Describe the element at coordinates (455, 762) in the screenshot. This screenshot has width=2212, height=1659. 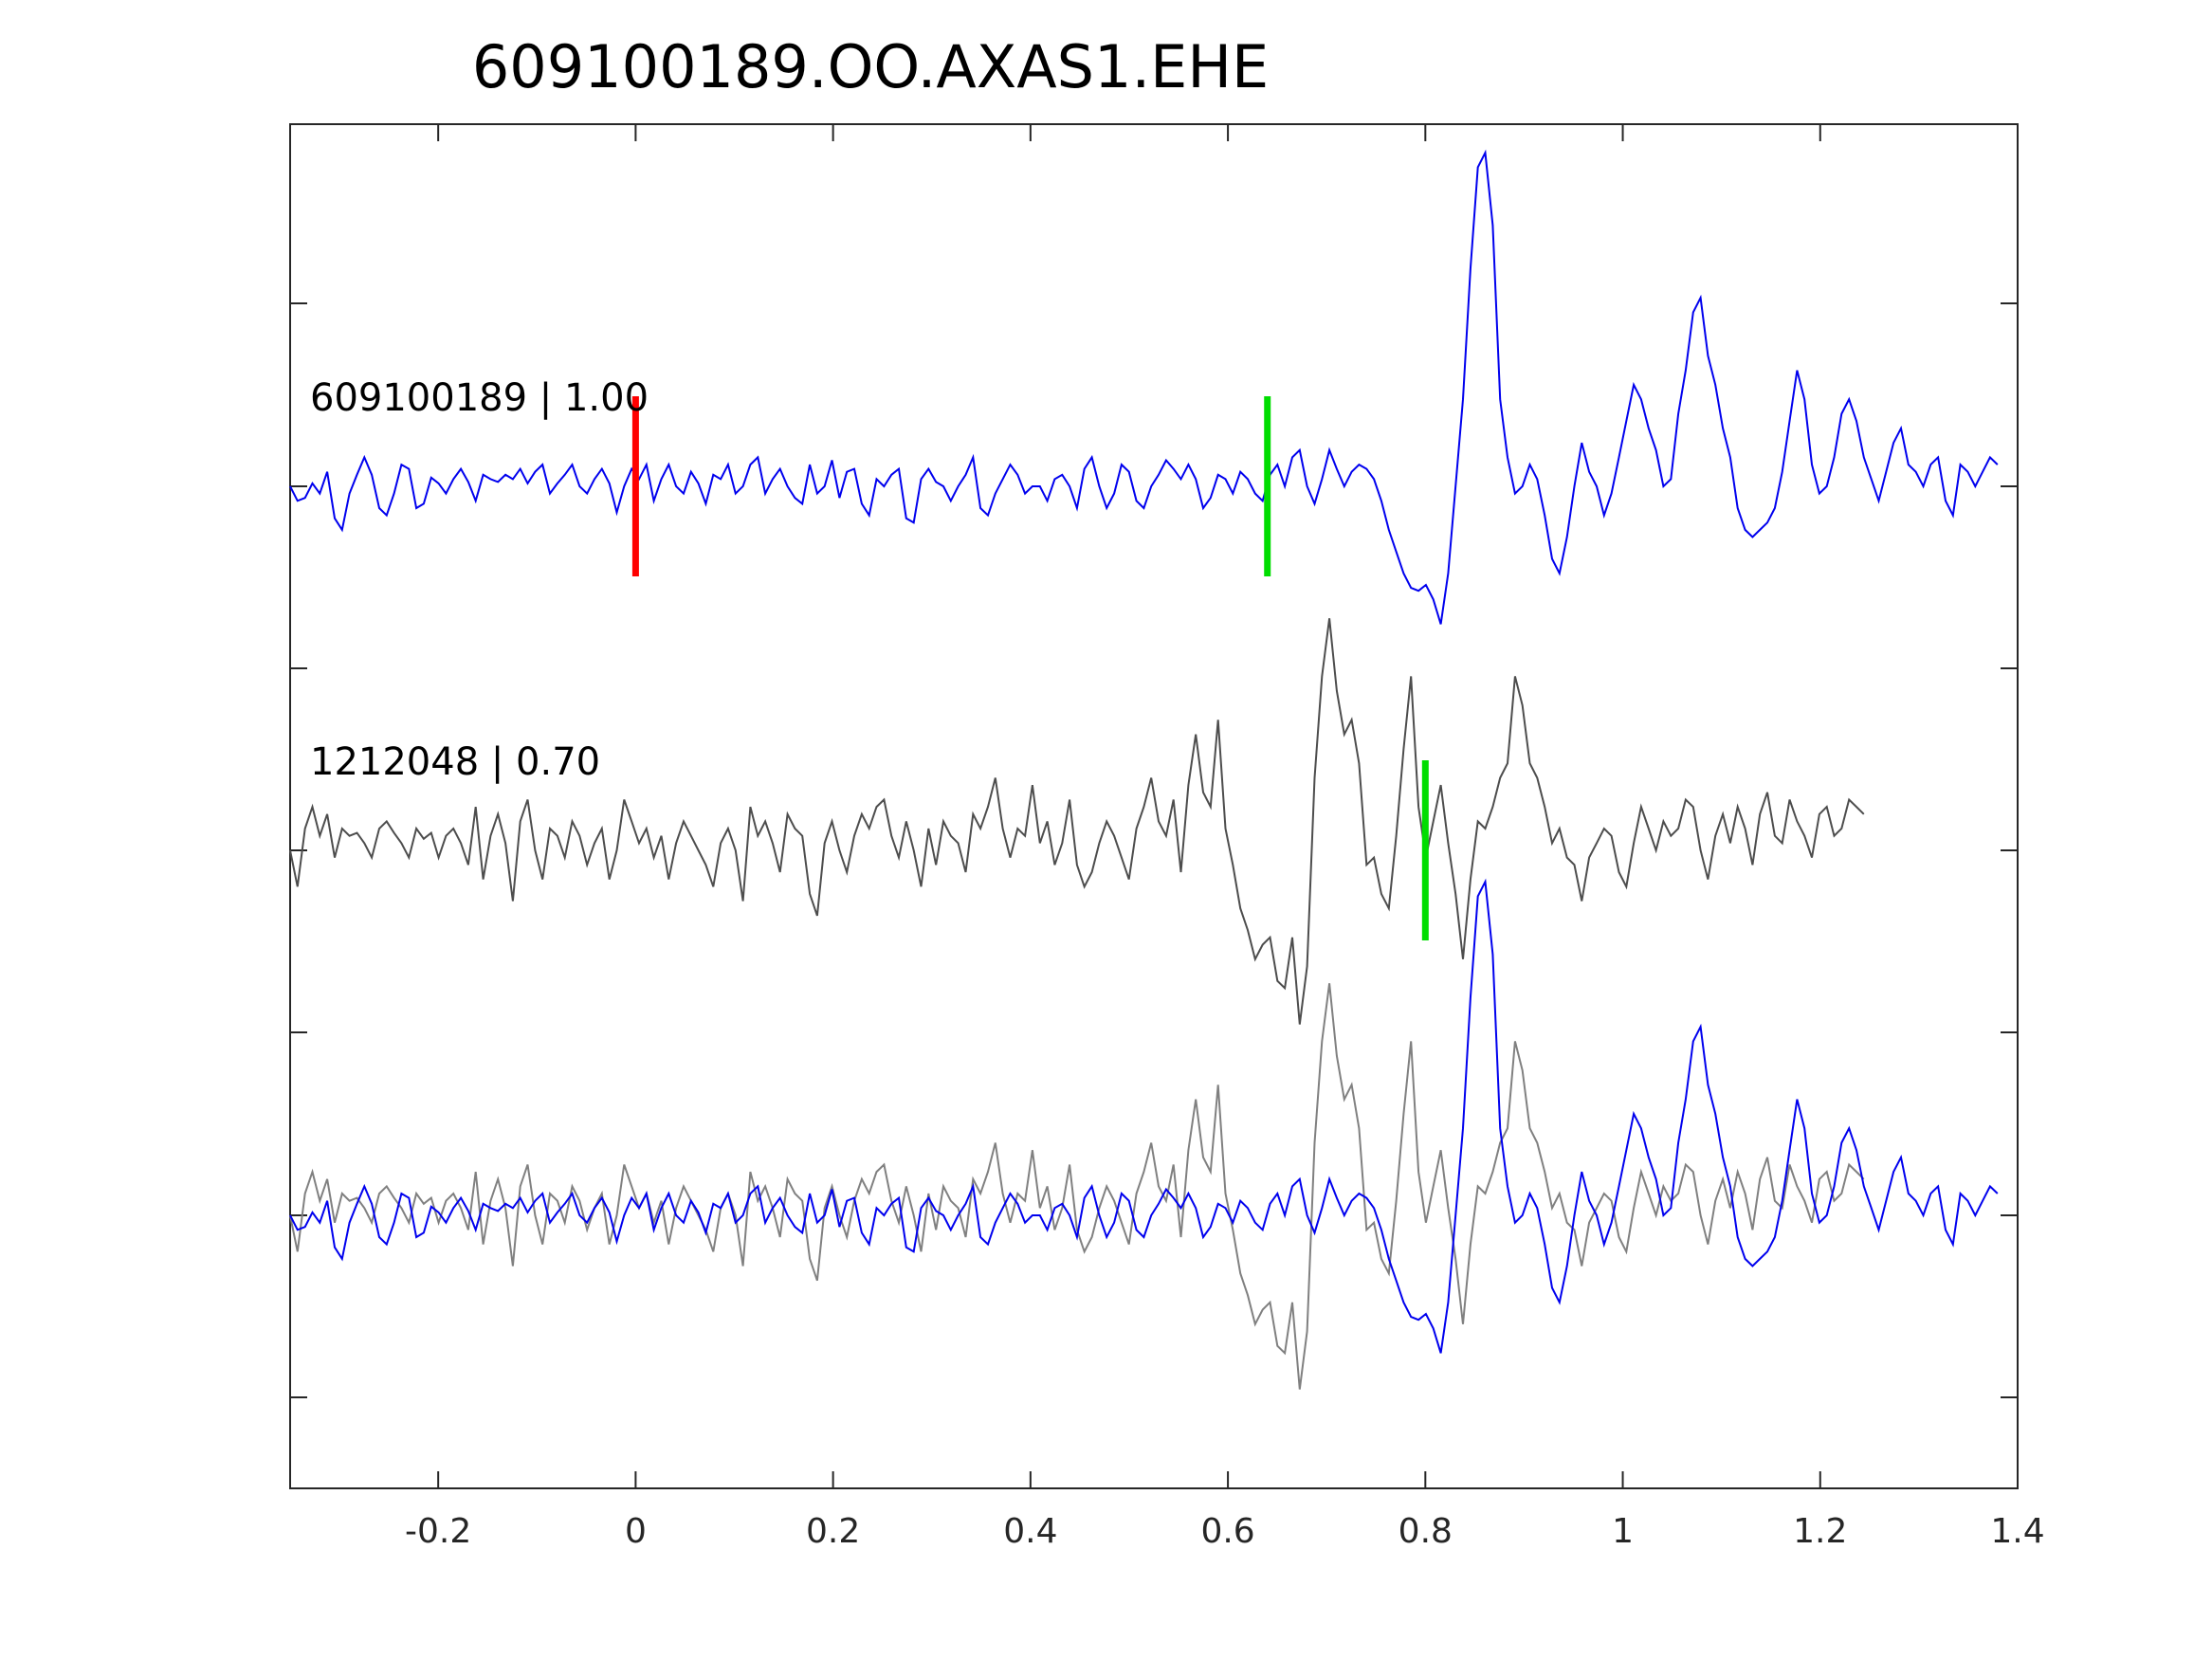
I see `trace-label: 1212048 | 0.70` at that location.